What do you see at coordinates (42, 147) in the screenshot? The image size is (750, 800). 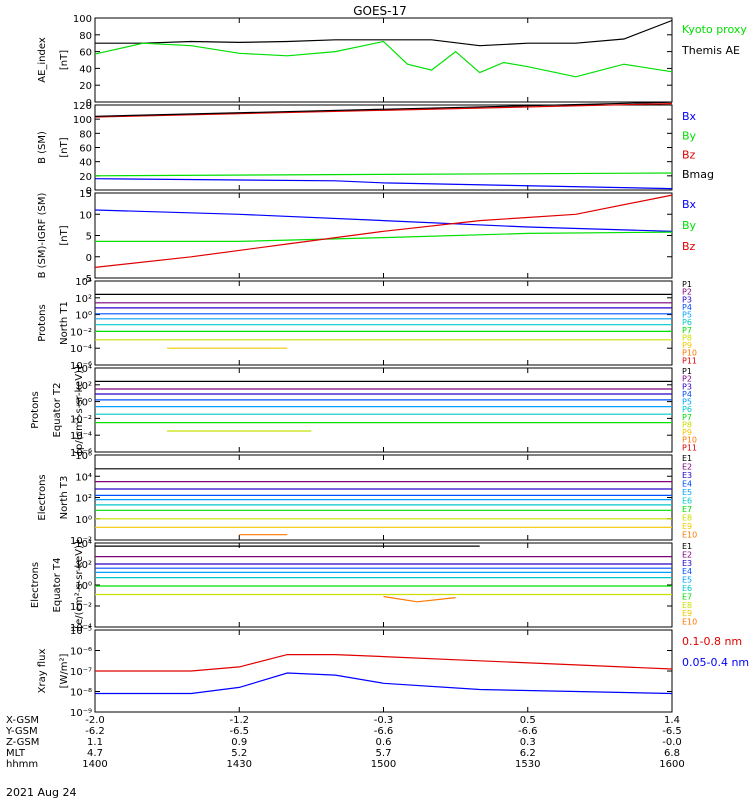 I see `y-axis-label: B (SM)` at bounding box center [42, 147].